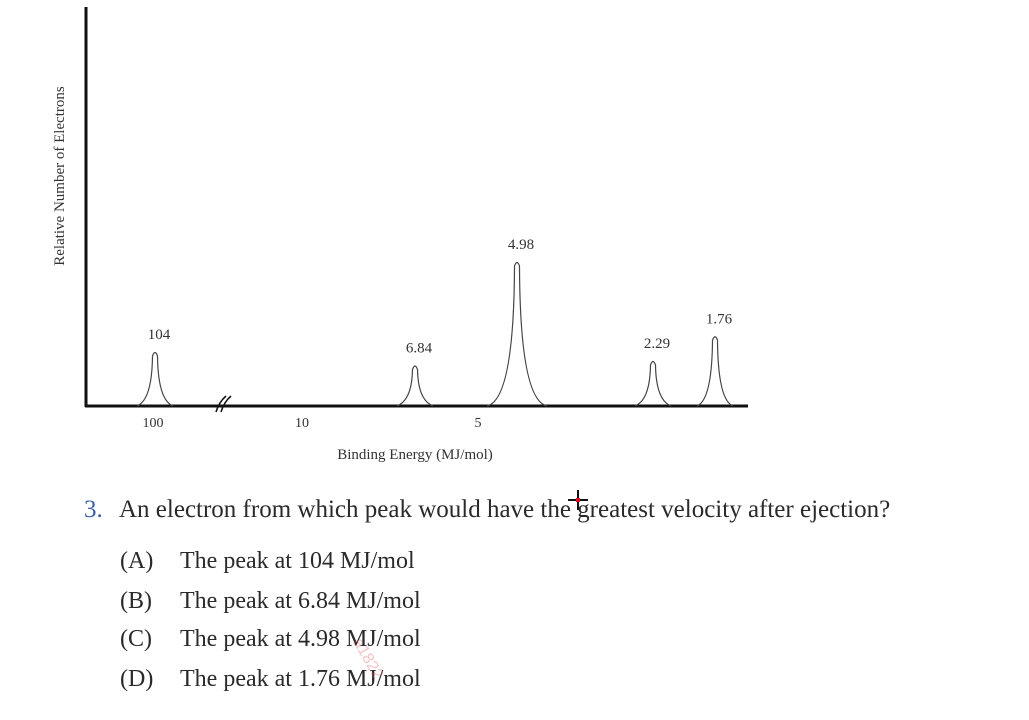 This screenshot has width=1029, height=720. I want to click on option-letter: (D), so click(137, 679).